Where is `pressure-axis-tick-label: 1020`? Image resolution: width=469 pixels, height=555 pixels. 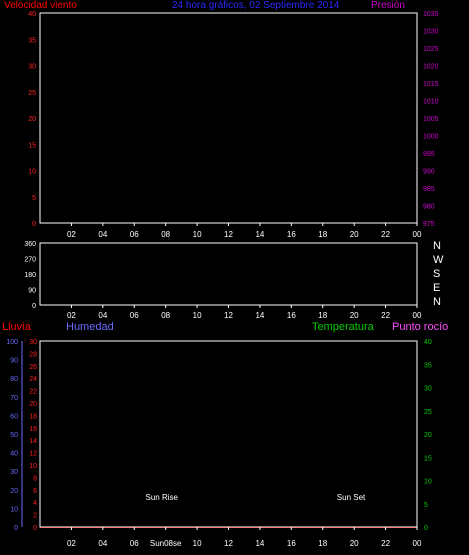 pressure-axis-tick-label: 1020 is located at coordinates (431, 67).